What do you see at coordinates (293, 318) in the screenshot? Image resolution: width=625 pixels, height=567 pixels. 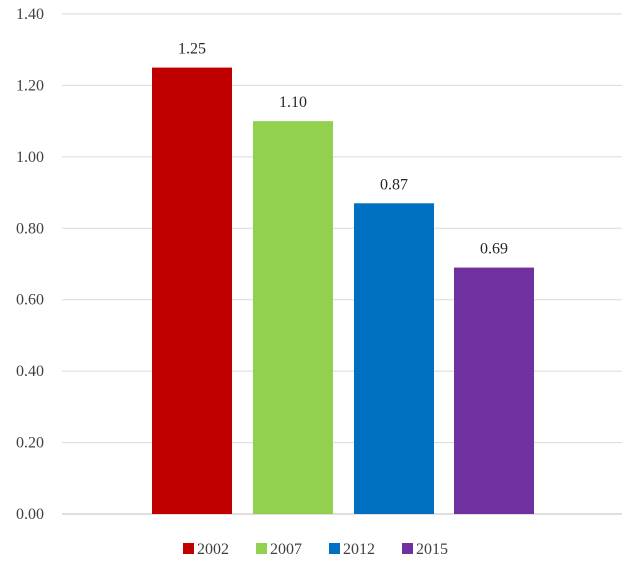 I see `bar-2007` at bounding box center [293, 318].